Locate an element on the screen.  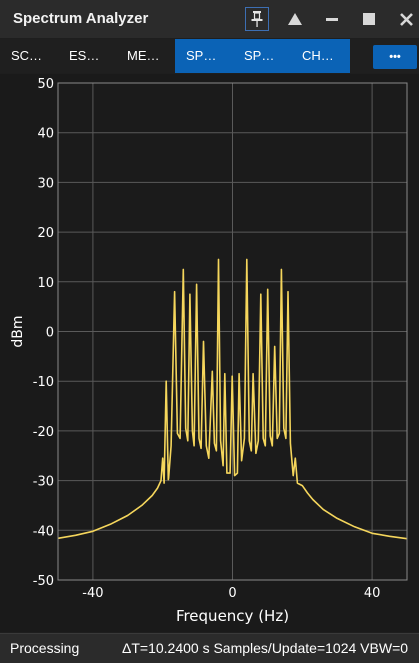
x-axis-label: Frequency (Hz) is located at coordinates (232, 616).